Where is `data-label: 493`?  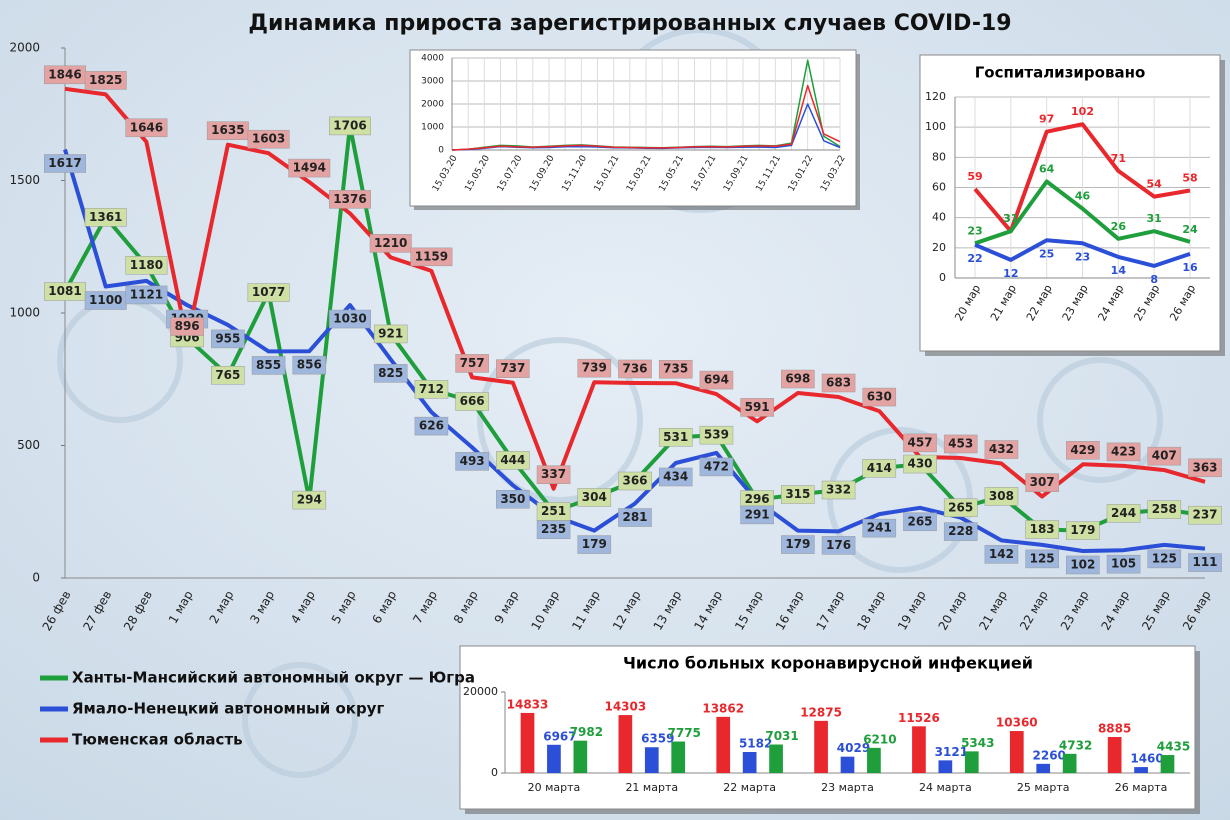 data-label: 493 is located at coordinates (472, 461).